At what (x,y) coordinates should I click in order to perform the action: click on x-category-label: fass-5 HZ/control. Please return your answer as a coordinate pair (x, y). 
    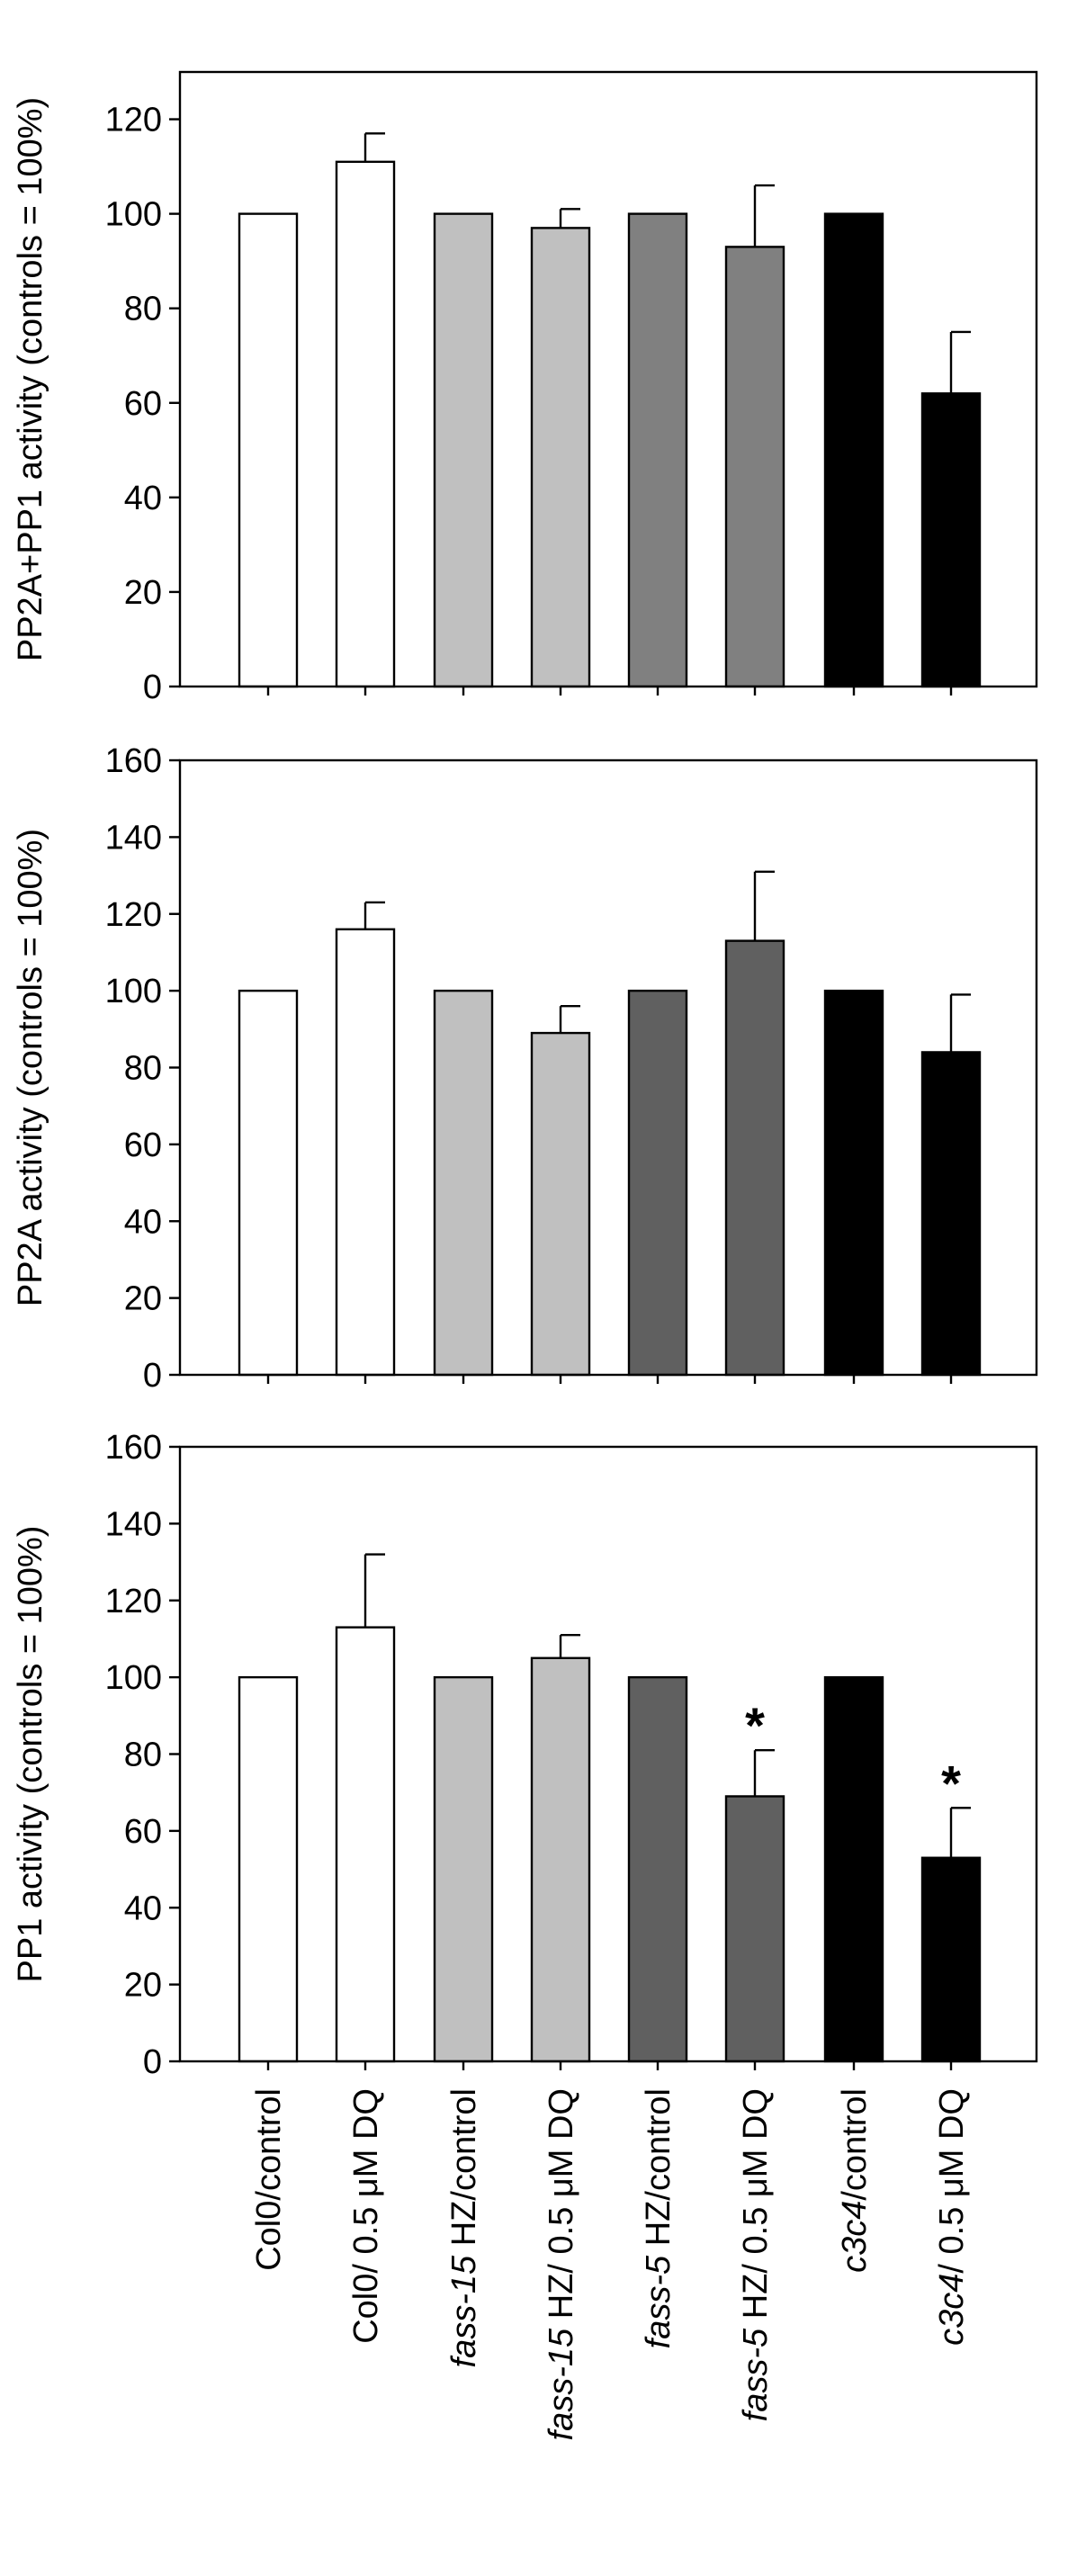
    Looking at the image, I should click on (659, 2218).